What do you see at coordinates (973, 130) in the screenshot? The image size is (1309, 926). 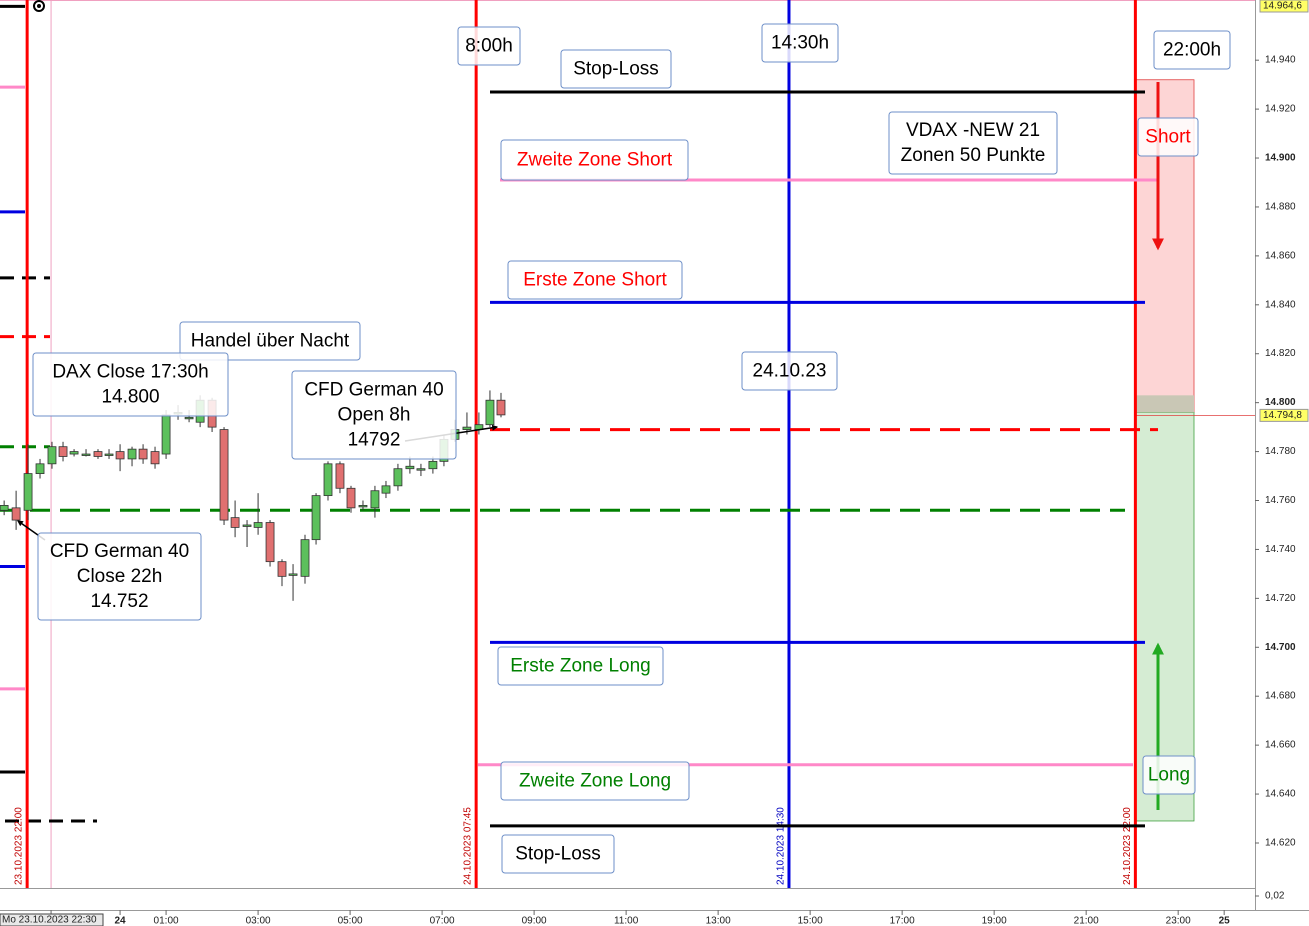 I see `annotation-text: VDAX -NEW 21` at bounding box center [973, 130].